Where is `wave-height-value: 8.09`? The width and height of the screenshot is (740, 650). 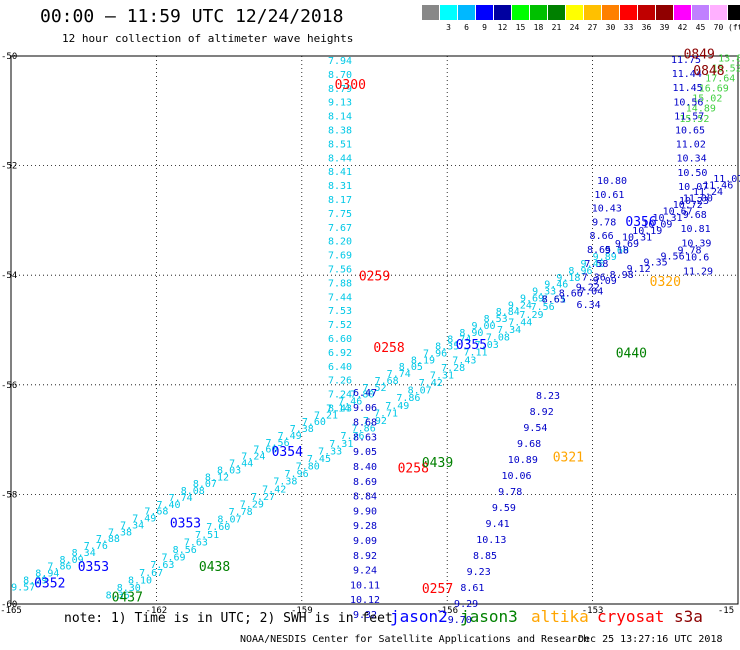 wave-height-value: 8.09 is located at coordinates (72, 560).